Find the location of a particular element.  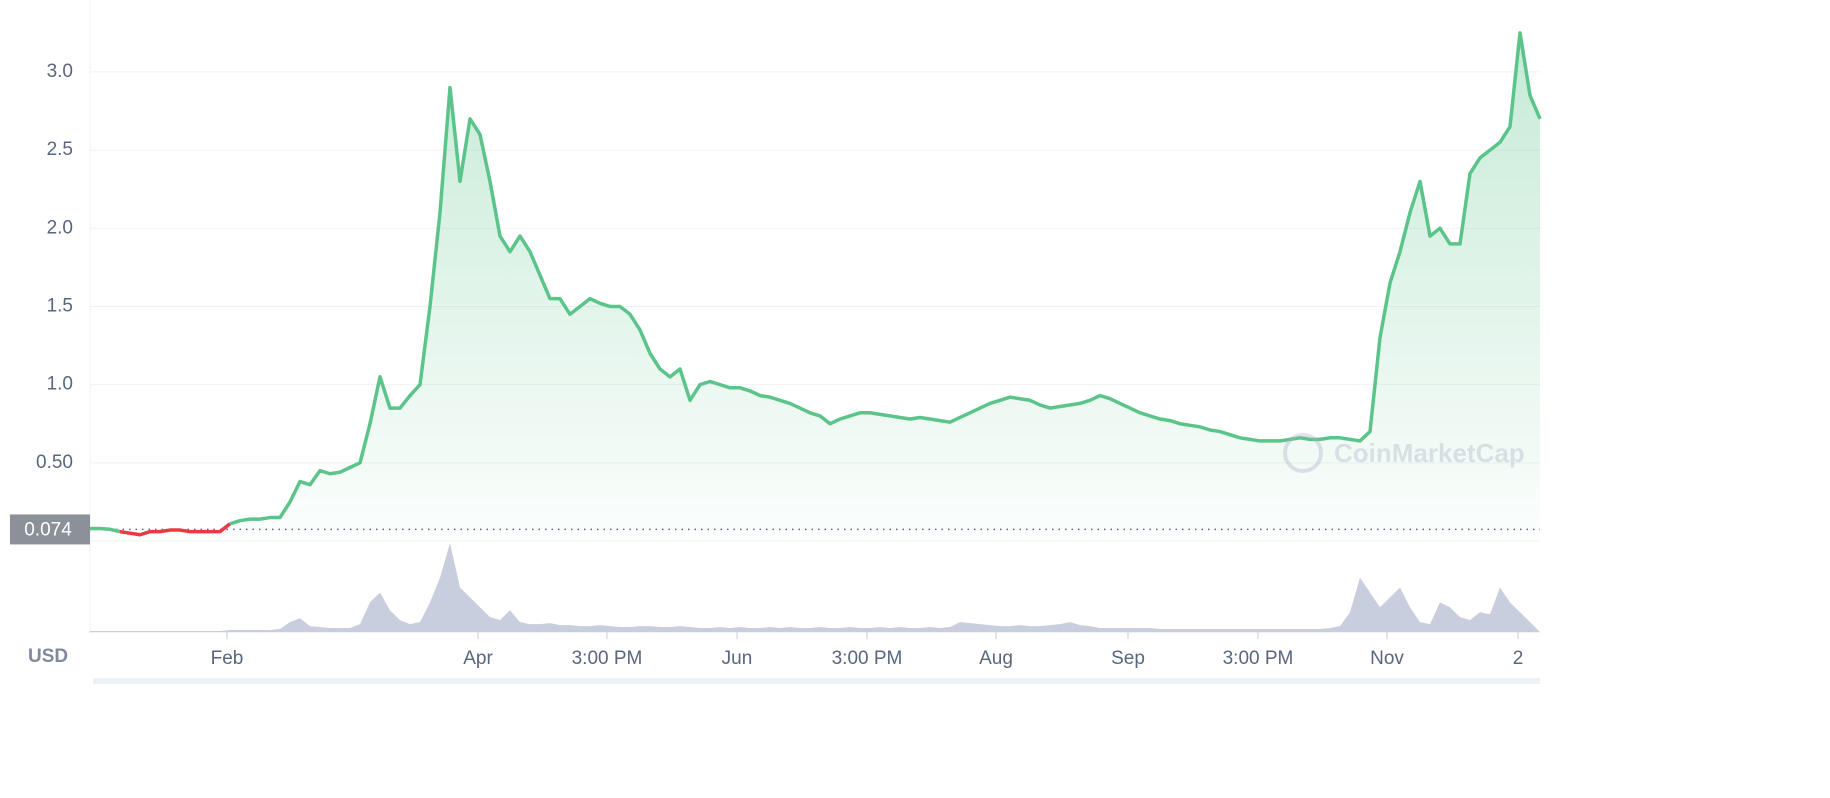

y-tick-label: 3.0 is located at coordinates (60, 71).